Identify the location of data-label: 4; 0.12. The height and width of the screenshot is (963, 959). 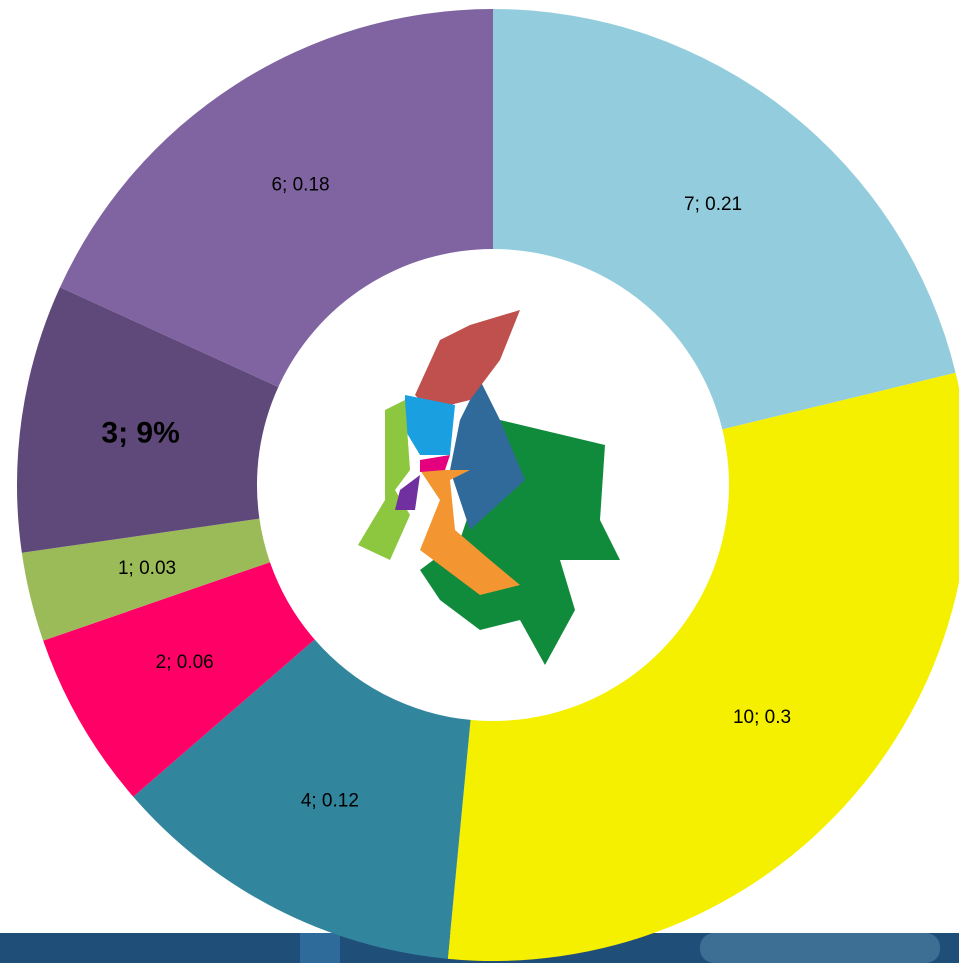
(330, 800).